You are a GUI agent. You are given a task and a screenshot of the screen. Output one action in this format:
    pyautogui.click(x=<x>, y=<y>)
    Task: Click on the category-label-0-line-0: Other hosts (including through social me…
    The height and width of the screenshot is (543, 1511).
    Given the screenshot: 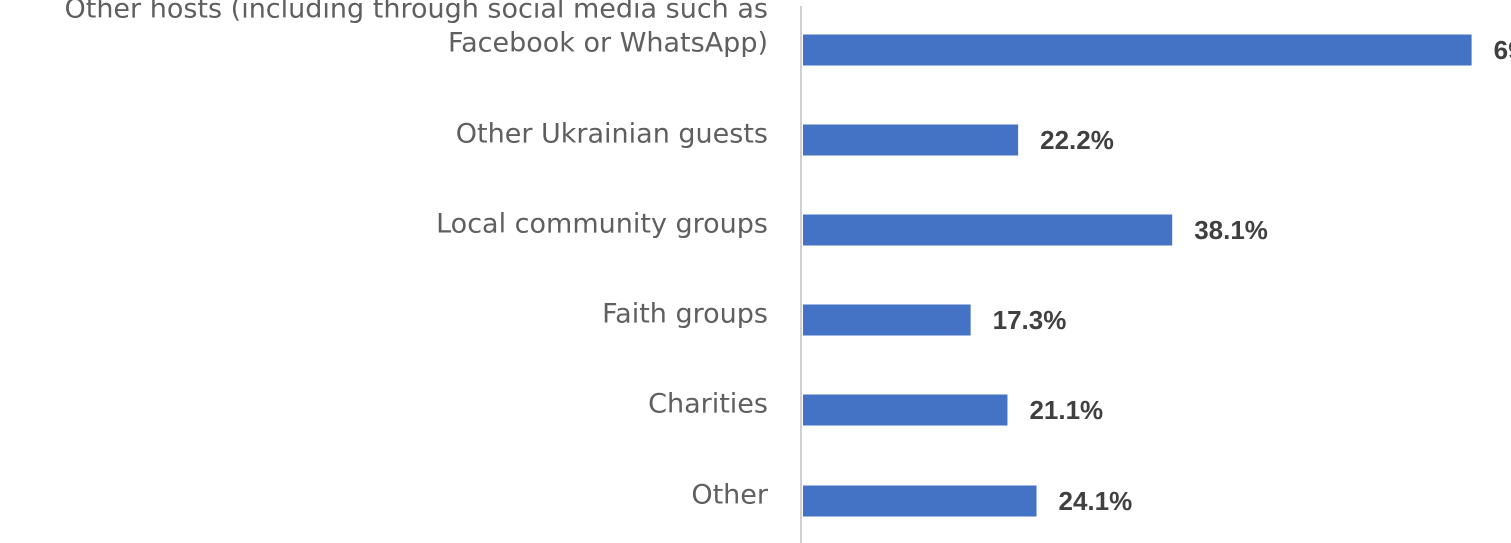 What is the action you would take?
    pyautogui.click(x=416, y=12)
    